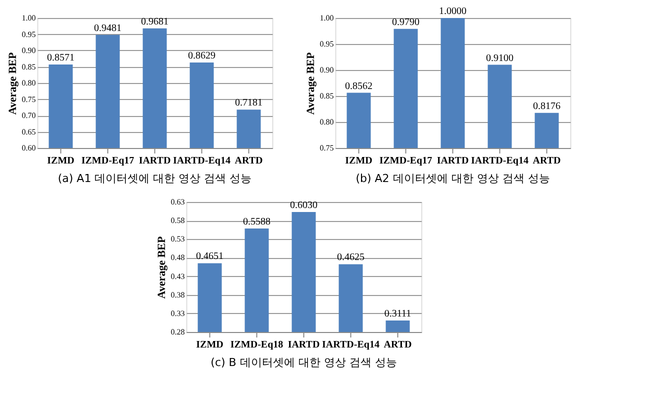 This screenshot has width=661, height=408. What do you see at coordinates (546, 106) in the screenshot?
I see `data-label: 0.8176` at bounding box center [546, 106].